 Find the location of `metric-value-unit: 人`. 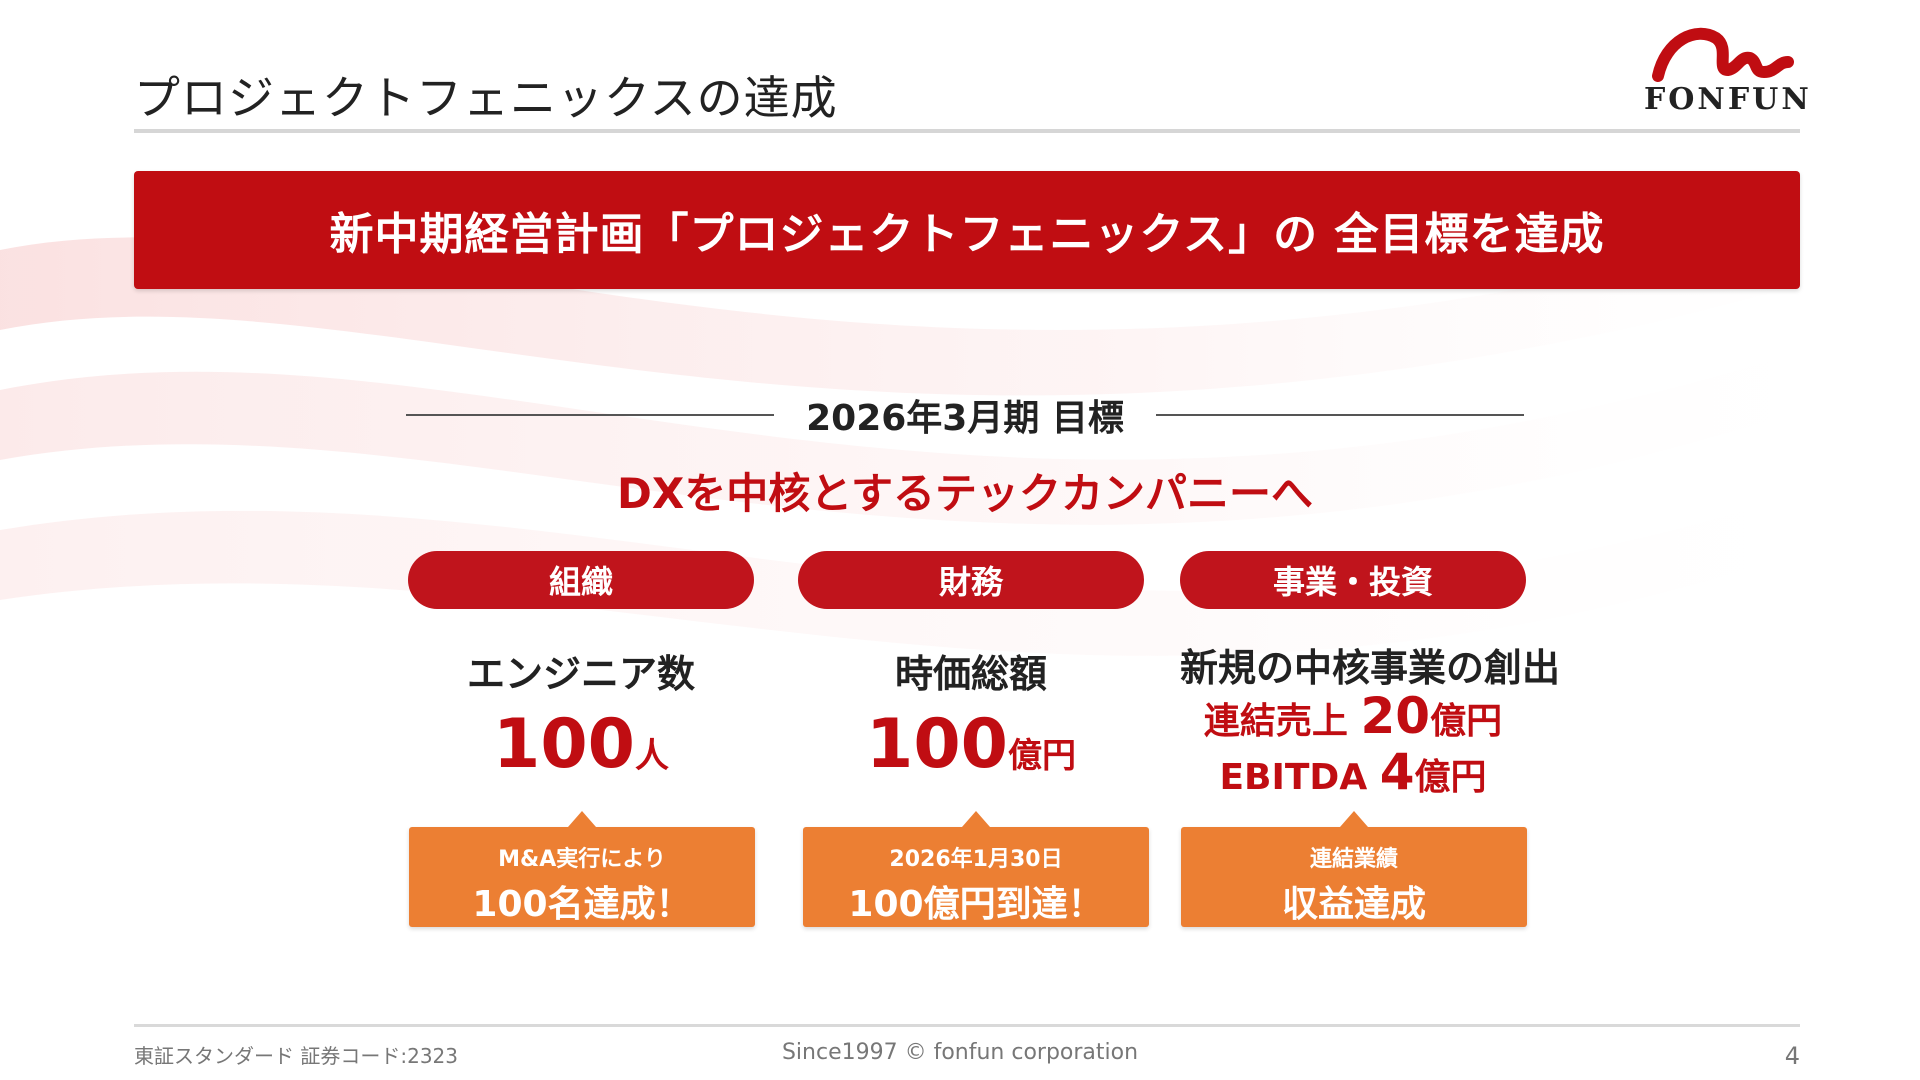

metric-value-unit: 人 is located at coordinates (651, 756).